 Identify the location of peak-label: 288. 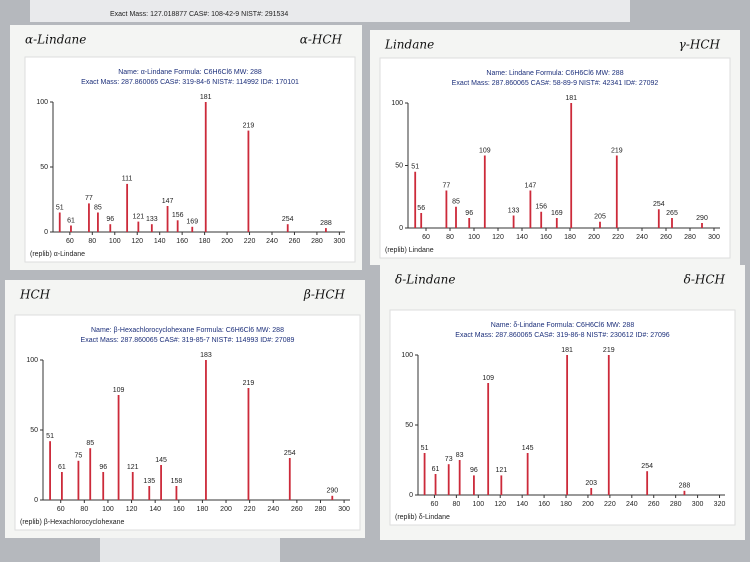
(685, 486).